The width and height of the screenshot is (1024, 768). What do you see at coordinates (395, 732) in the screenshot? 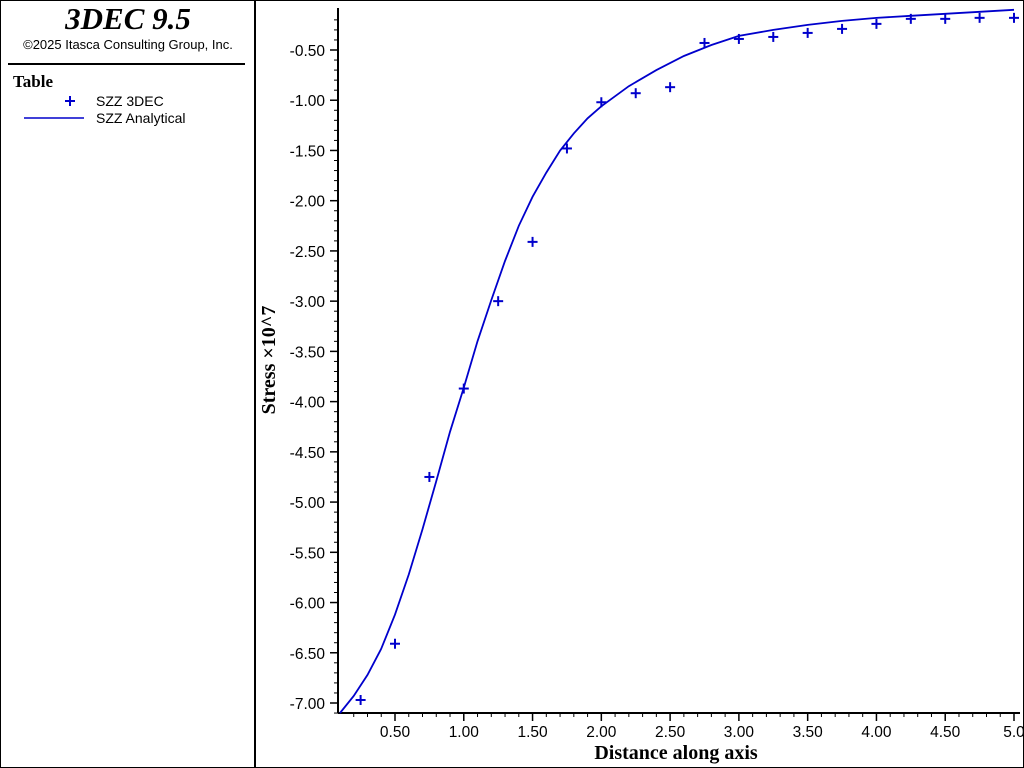
I see `x-tick-label: 0.50` at bounding box center [395, 732].